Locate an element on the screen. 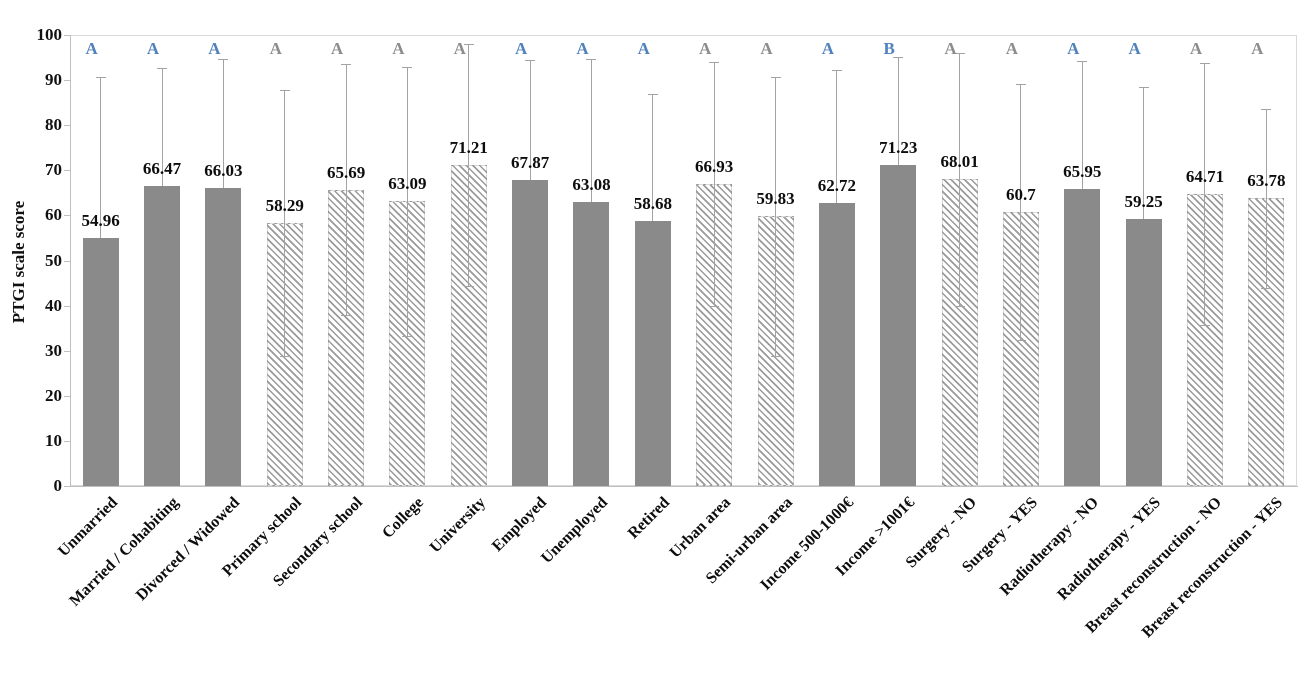  y-tick-label: 50 is located at coordinates (53, 260).